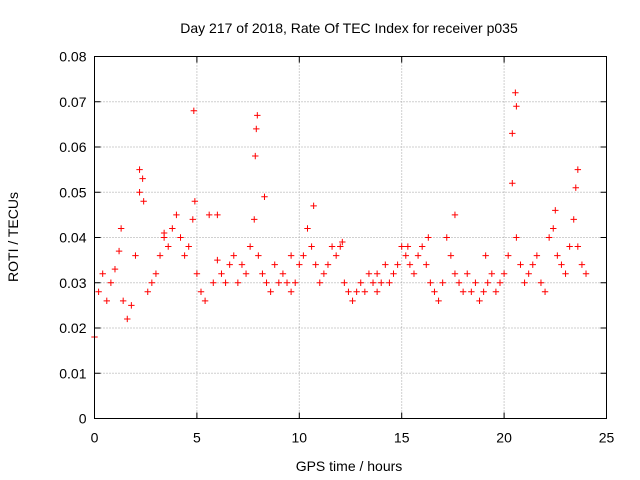 The height and width of the screenshot is (480, 640). Describe the element at coordinates (95, 438) in the screenshot. I see `x-tick-label: 0` at that location.